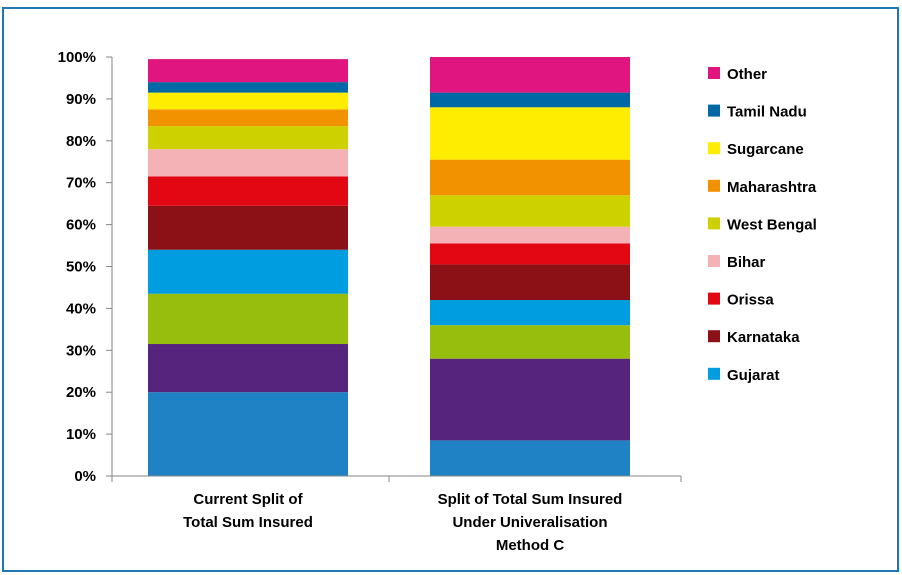 The height and width of the screenshot is (575, 902). Describe the element at coordinates (714, 373) in the screenshot. I see `legend-swatch-gujarat` at that location.